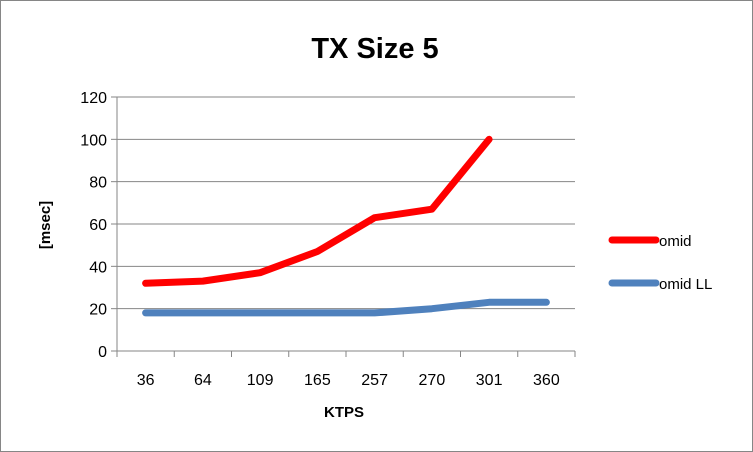 The width and height of the screenshot is (753, 452). I want to click on legend-label: omid LL, so click(685, 284).